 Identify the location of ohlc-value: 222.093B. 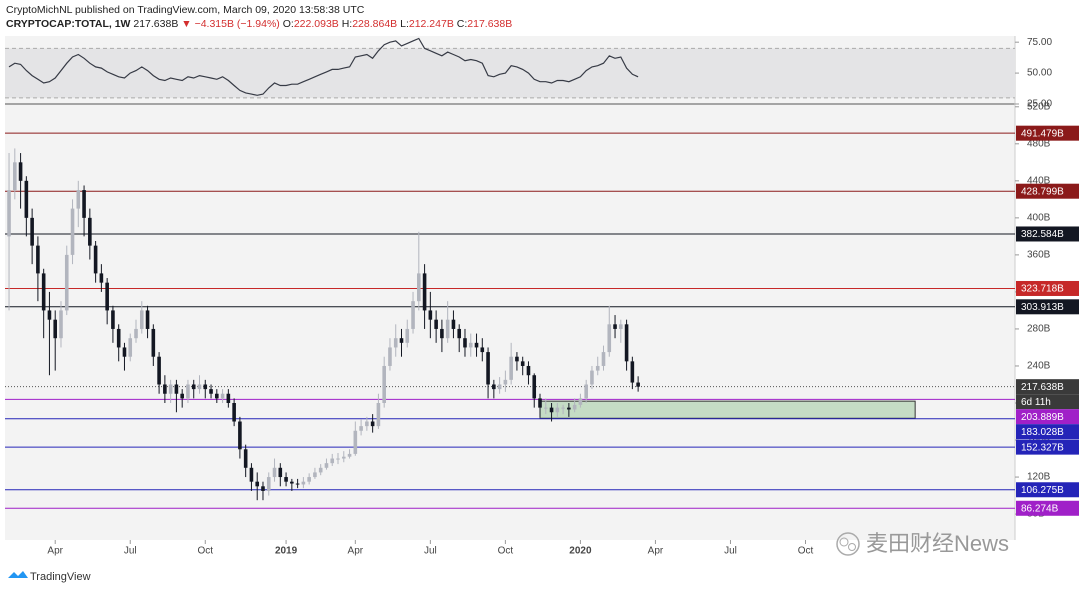
(316, 24).